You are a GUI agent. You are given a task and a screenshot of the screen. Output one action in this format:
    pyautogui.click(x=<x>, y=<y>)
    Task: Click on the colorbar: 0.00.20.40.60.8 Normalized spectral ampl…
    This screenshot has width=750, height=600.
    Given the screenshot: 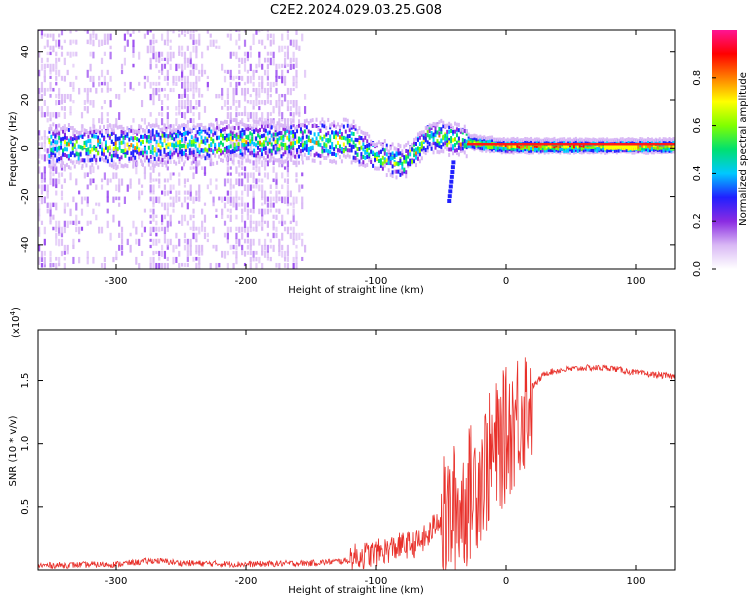 What is the action you would take?
    pyautogui.click(x=720, y=153)
    